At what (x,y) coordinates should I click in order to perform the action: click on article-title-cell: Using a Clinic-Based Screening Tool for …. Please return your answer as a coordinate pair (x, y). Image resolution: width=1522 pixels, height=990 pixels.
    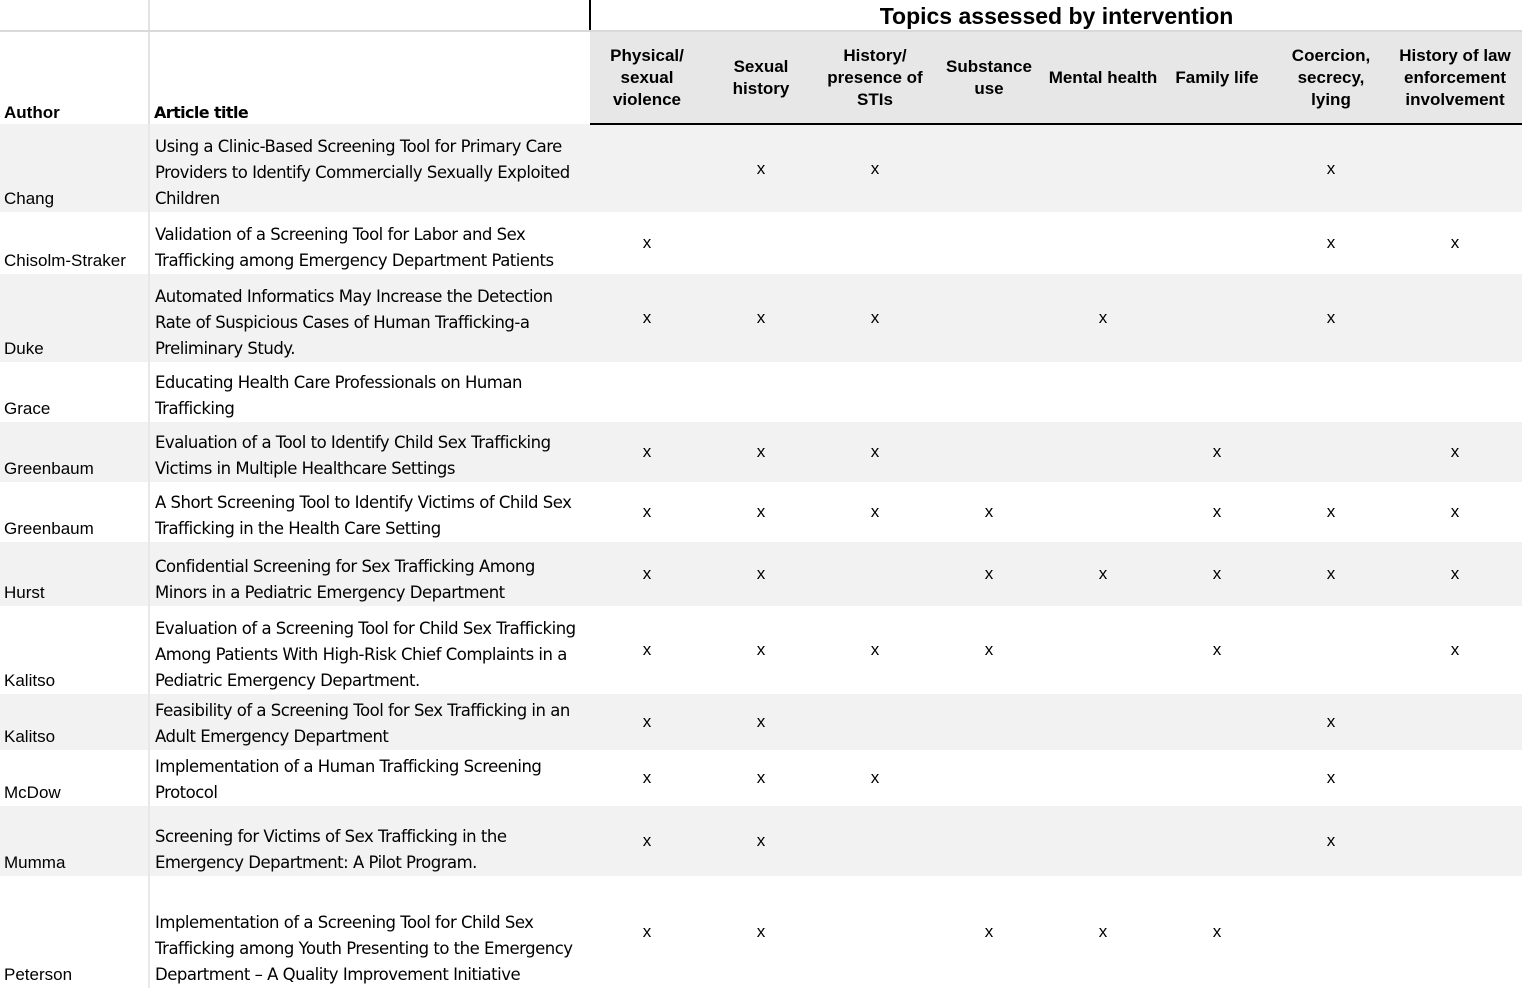
    Looking at the image, I should click on (369, 168).